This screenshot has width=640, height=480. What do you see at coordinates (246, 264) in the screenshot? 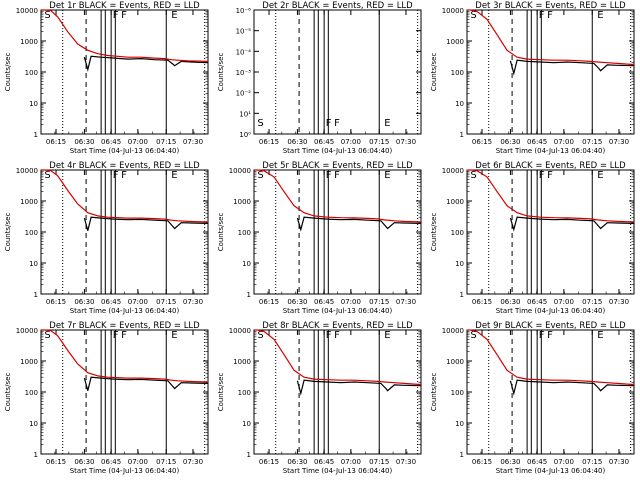
I see `y-tick-label: 10` at bounding box center [246, 264].